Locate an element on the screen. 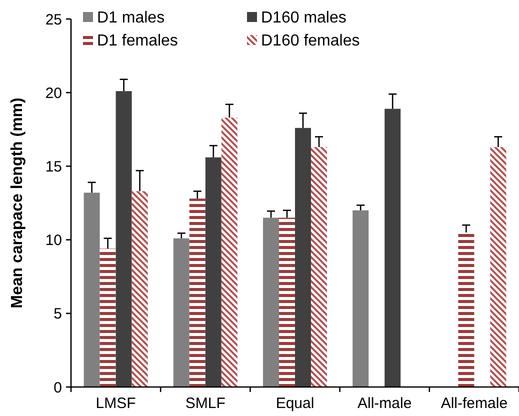 The width and height of the screenshot is (519, 416). x-tick-label: All-male is located at coordinates (385, 403).